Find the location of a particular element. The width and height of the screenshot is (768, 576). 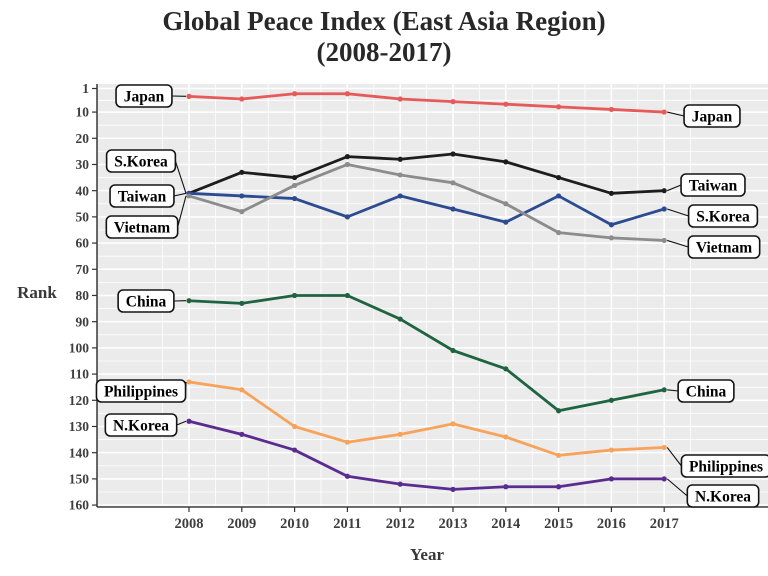

series-label-text: N.Korea is located at coordinates (141, 425).